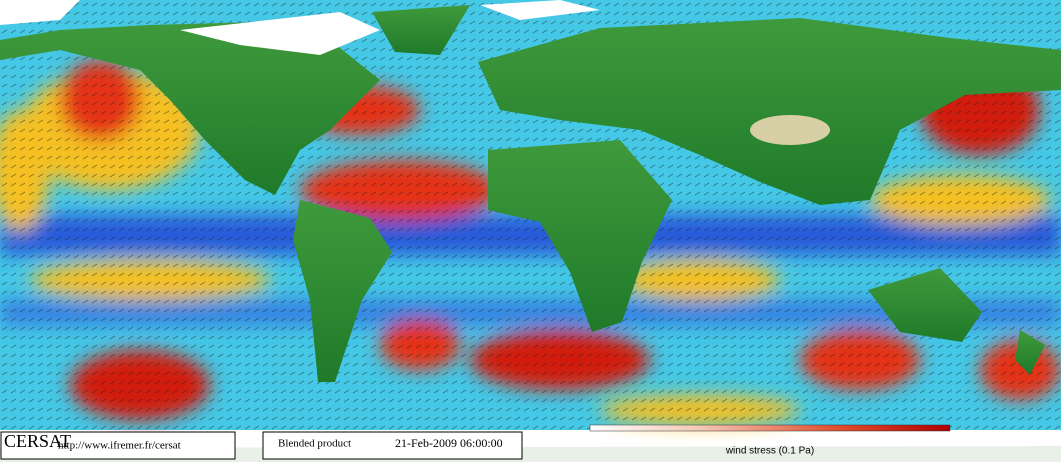  I want to click on product-box, so click(392, 445).